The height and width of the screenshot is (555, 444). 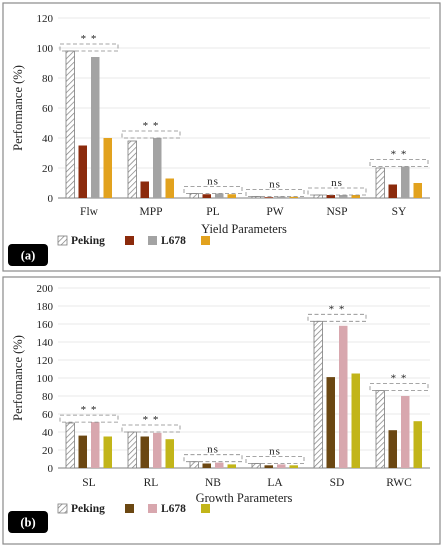 What do you see at coordinates (399, 212) in the screenshot?
I see `category-label: SY` at bounding box center [399, 212].